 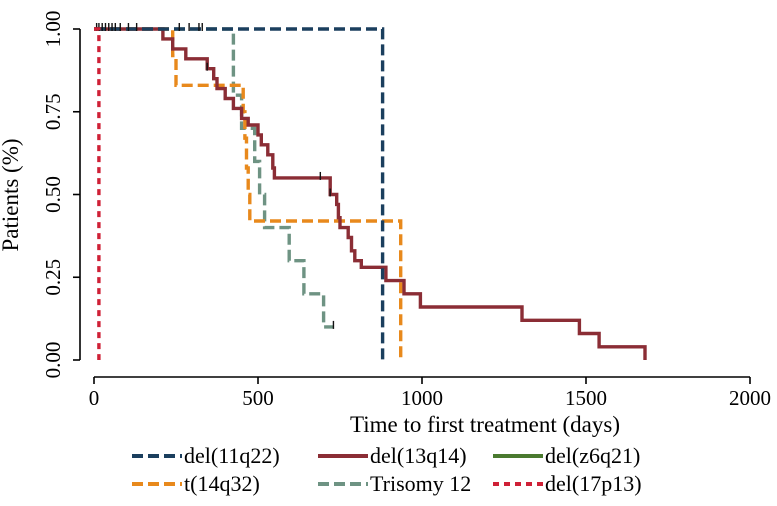 What do you see at coordinates (53, 194) in the screenshot?
I see `y-tick-label: 0.50` at bounding box center [53, 194].